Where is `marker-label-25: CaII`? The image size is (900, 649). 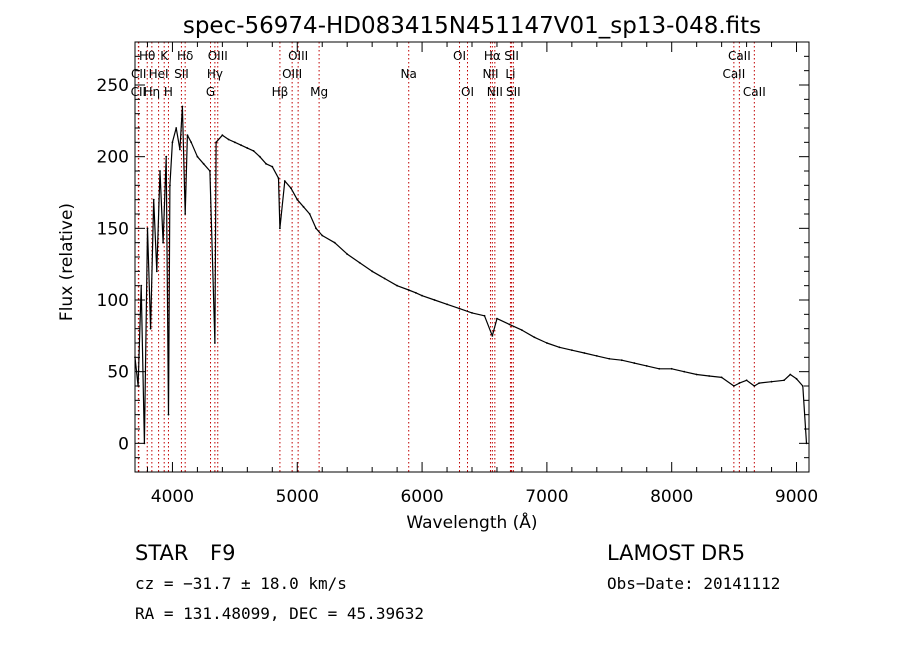 marker-label-25: CaII is located at coordinates (733, 74).